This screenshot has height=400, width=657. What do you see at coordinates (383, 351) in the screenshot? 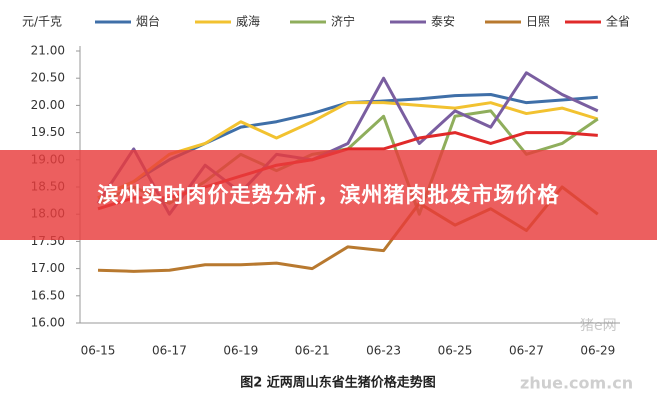
I see `x-tick-label: 06-23` at bounding box center [383, 351].